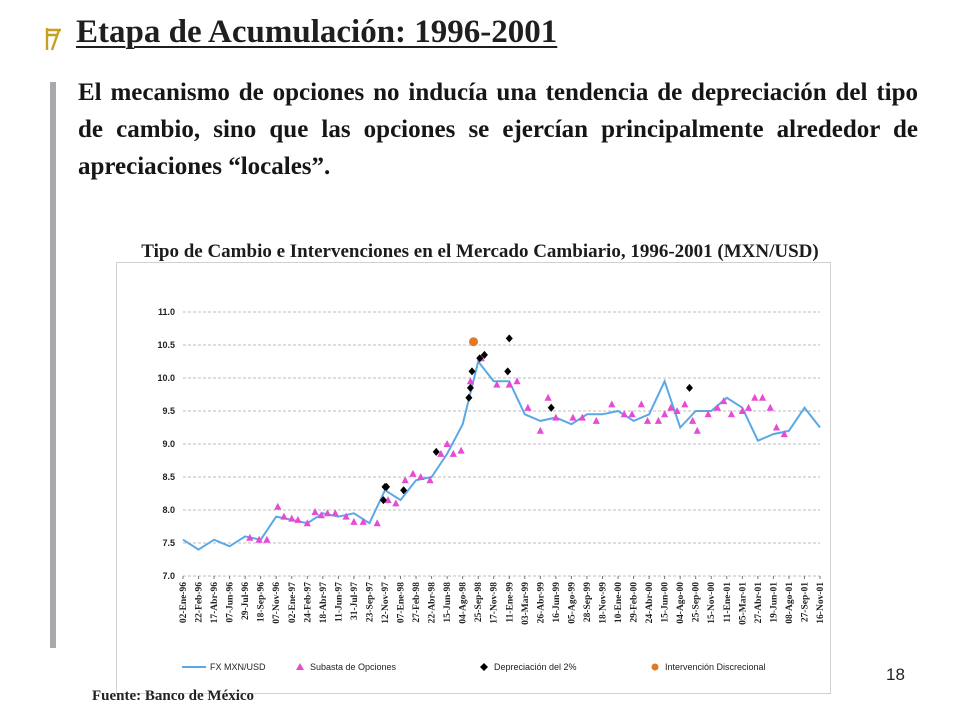  Describe the element at coordinates (666, 602) in the screenshot. I see `x-tick-label: 15-Jun-00` at that location.